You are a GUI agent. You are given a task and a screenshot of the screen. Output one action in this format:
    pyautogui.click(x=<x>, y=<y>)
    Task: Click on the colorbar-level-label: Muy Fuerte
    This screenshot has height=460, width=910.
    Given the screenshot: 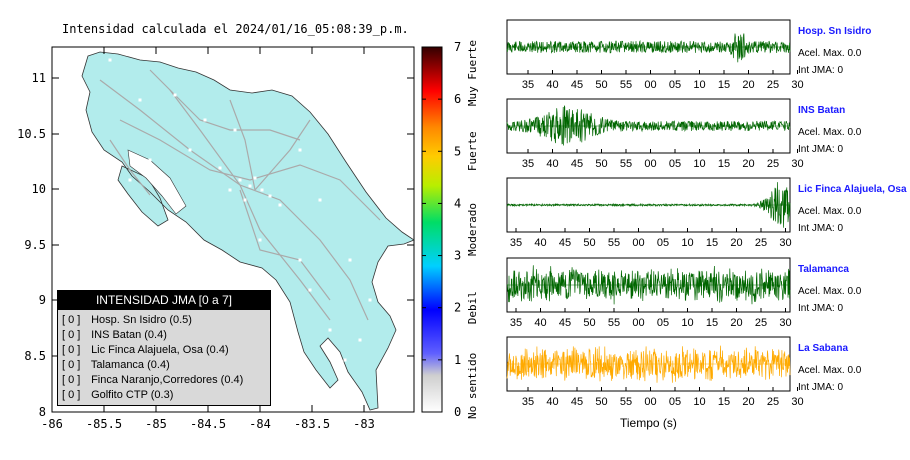 What is the action you would take?
    pyautogui.click(x=472, y=73)
    